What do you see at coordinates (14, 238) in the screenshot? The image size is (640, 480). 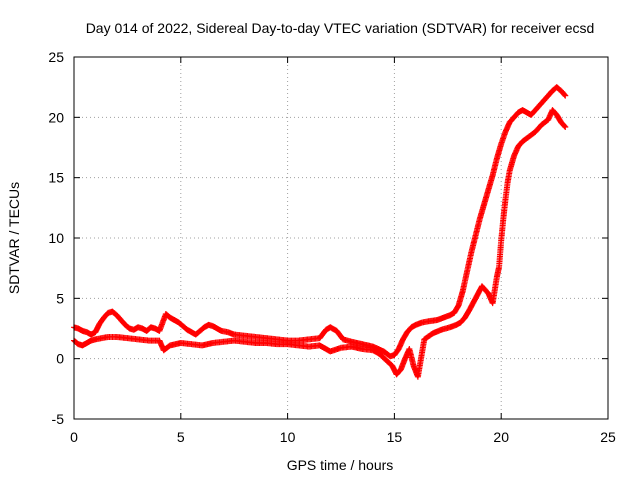 I see `y-axis-label: SDTVAR / TECUs` at bounding box center [14, 238].